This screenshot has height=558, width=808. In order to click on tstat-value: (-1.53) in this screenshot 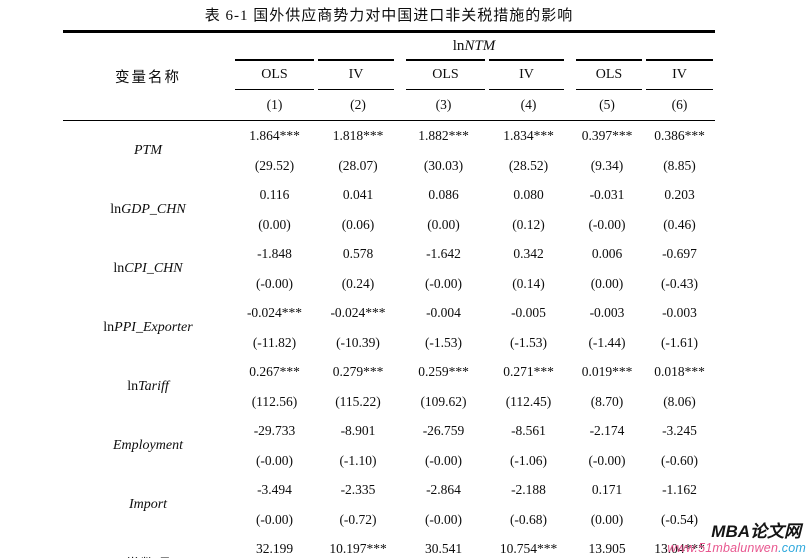, I will do `click(443, 342)`.